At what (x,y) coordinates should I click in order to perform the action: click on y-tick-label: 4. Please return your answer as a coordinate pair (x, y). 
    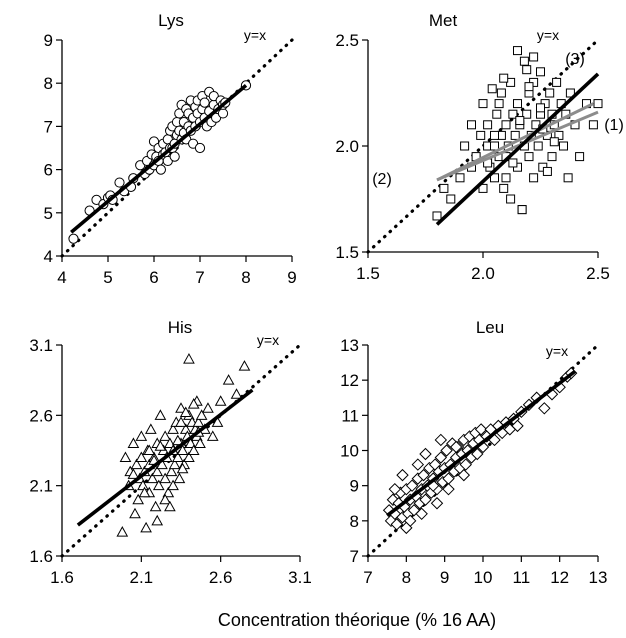
    Looking at the image, I should click on (48, 256).